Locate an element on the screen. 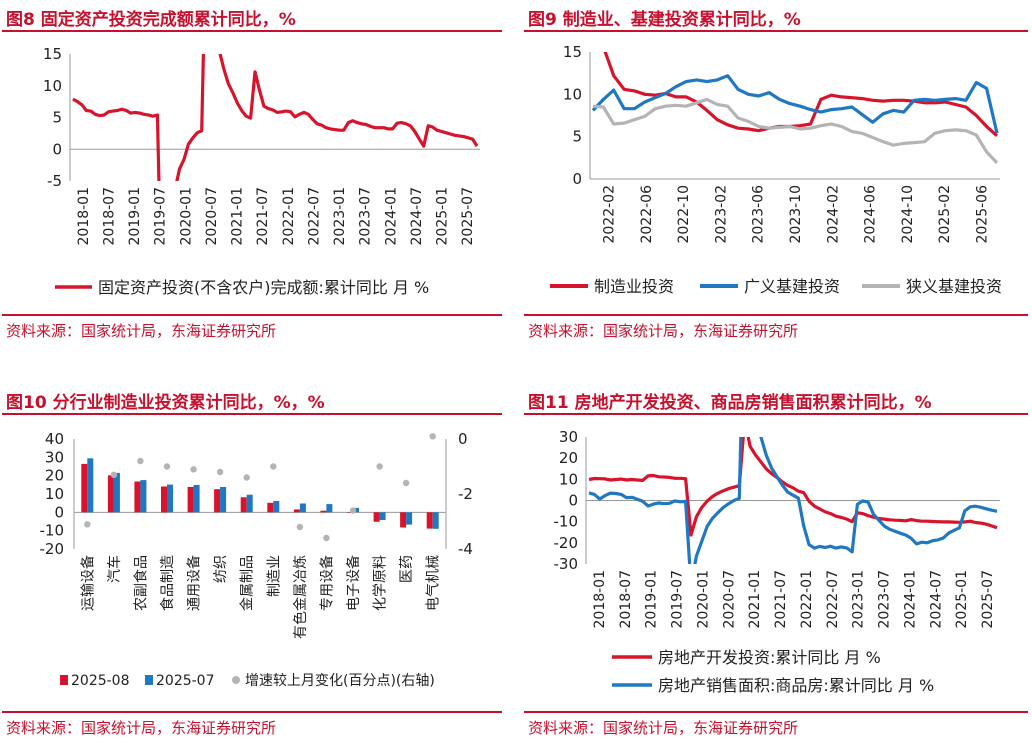 The width and height of the screenshot is (1032, 742). x-tick-label: 2022-01 is located at coordinates (807, 599).